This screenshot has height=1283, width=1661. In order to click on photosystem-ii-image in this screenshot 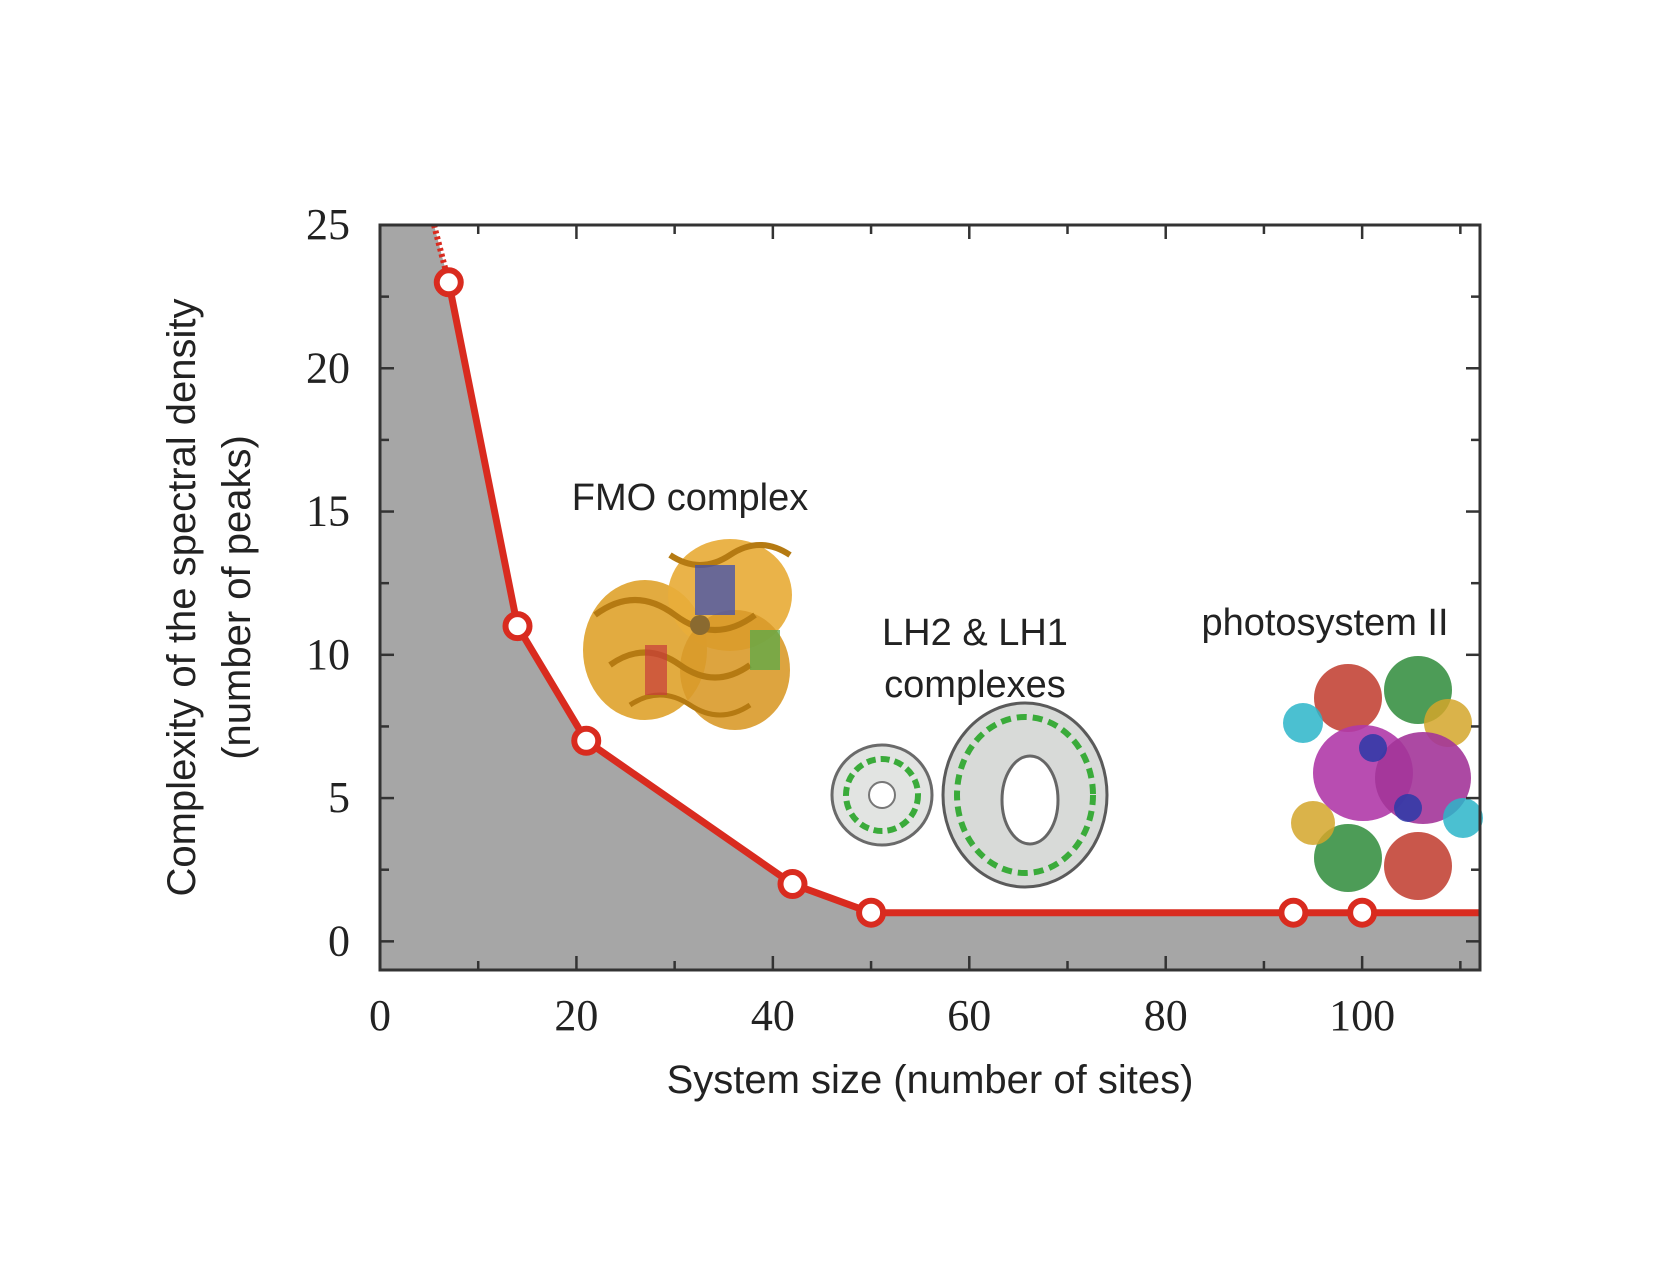, I will do `click(1383, 778)`.